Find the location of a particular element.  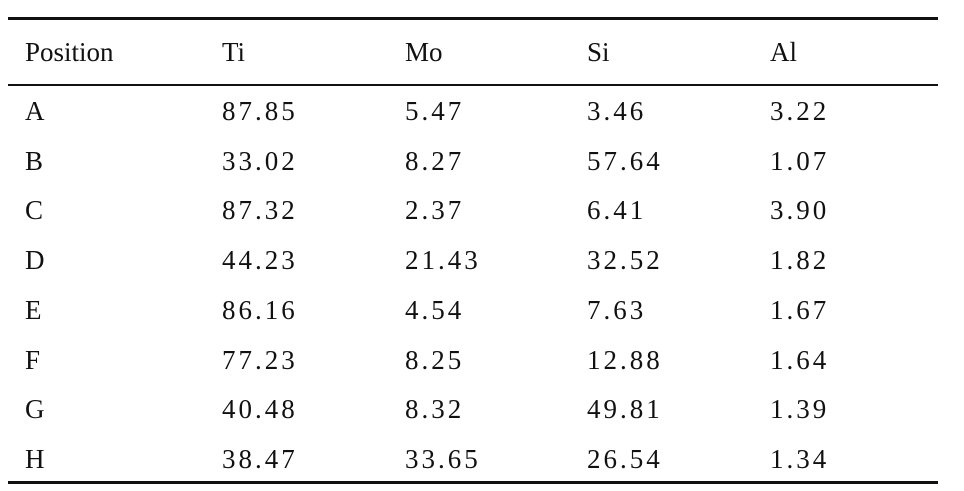

value-cell: 8.25 is located at coordinates (435, 359).